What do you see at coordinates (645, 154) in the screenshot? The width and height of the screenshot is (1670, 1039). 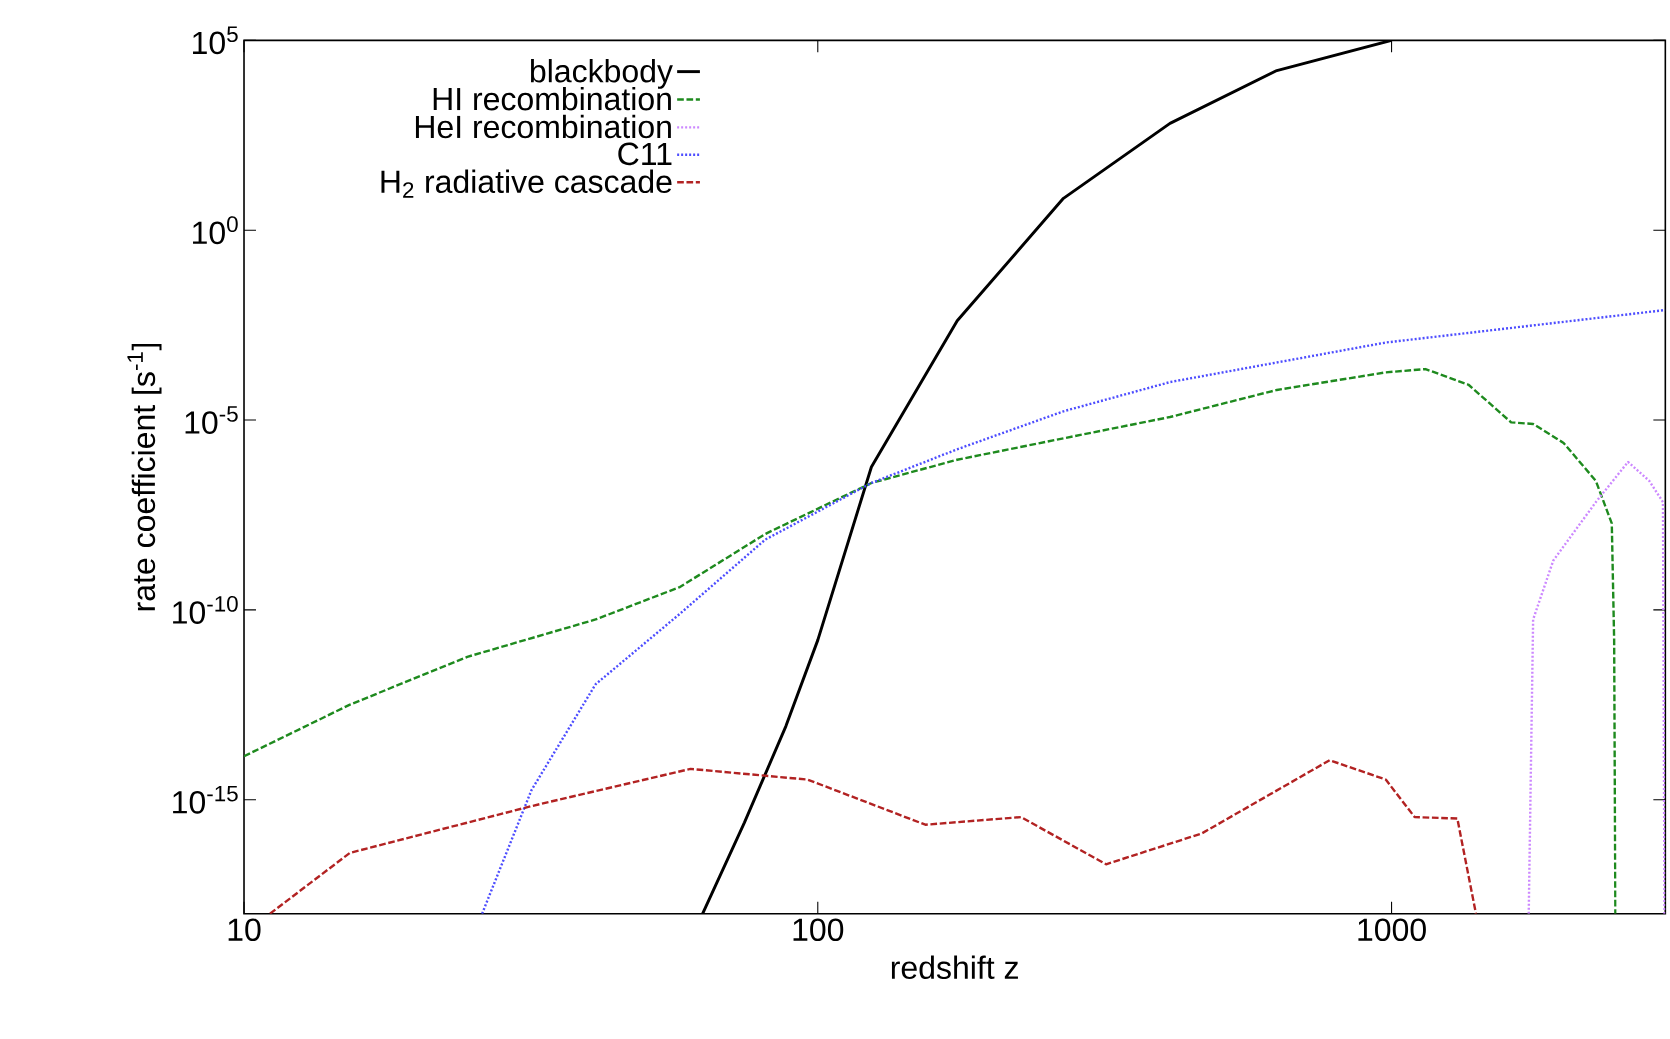 I see `legend-label: C11` at bounding box center [645, 154].